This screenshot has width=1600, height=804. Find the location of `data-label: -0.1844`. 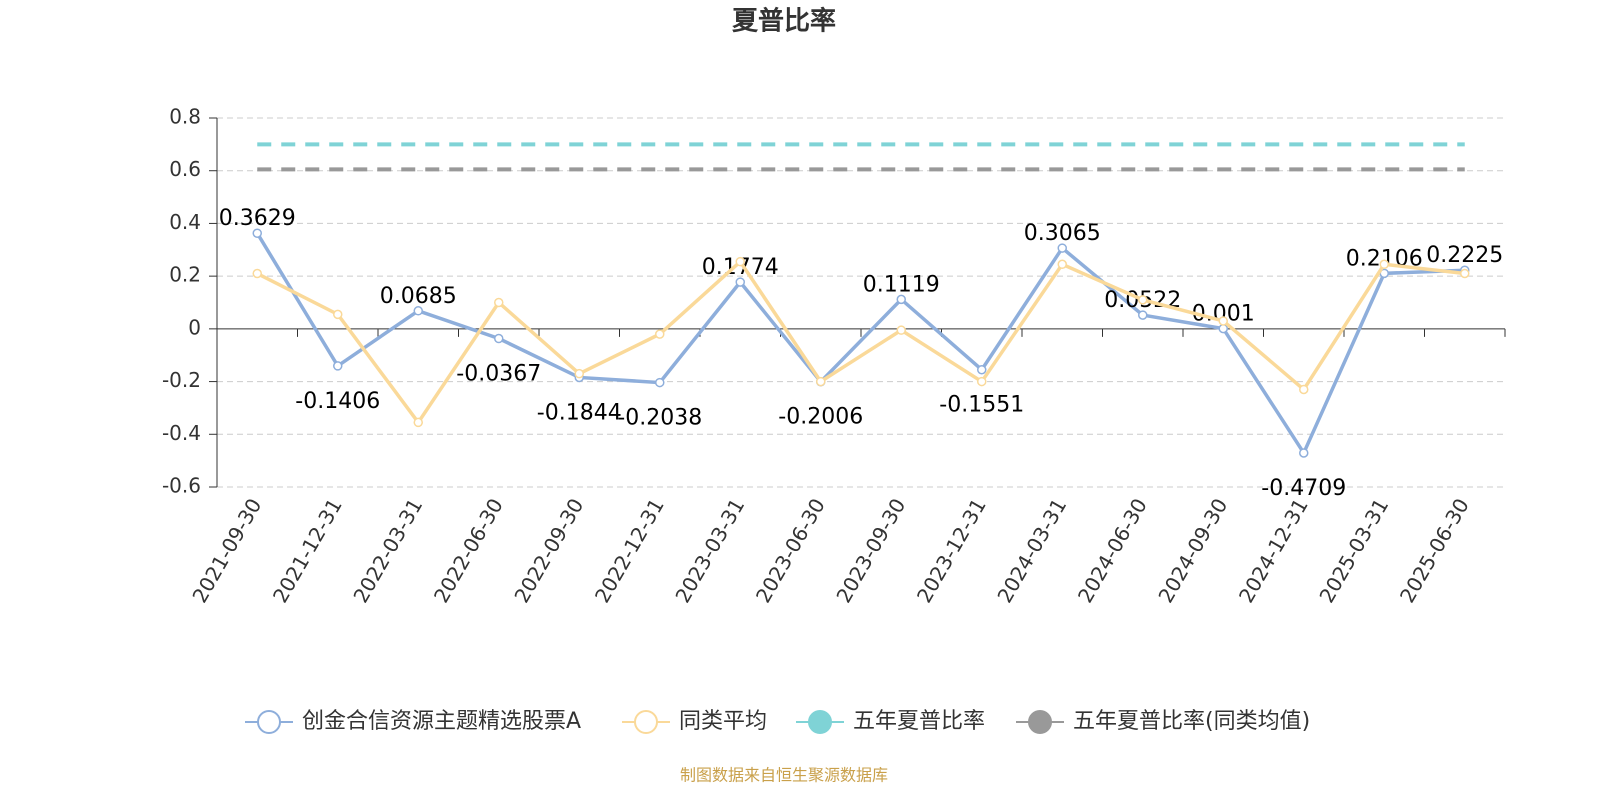

data-label: -0.1844 is located at coordinates (579, 412).